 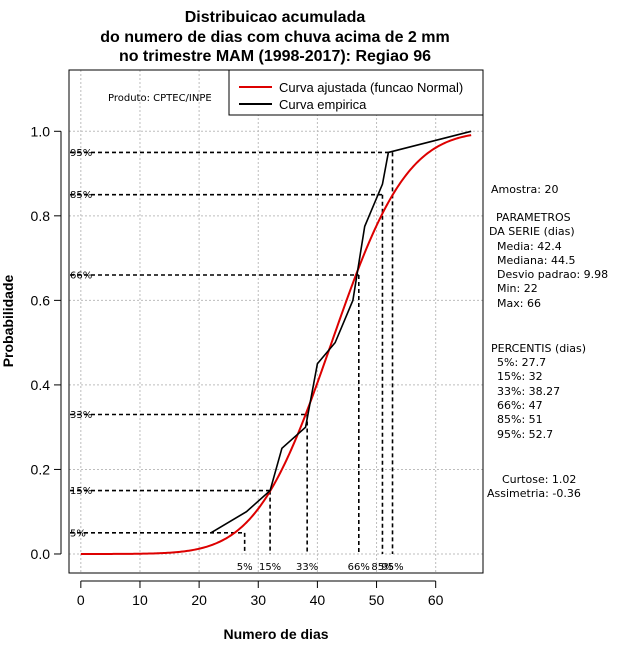 What do you see at coordinates (81, 195) in the screenshot?
I see `percentile-y-label: 85%` at bounding box center [81, 195].